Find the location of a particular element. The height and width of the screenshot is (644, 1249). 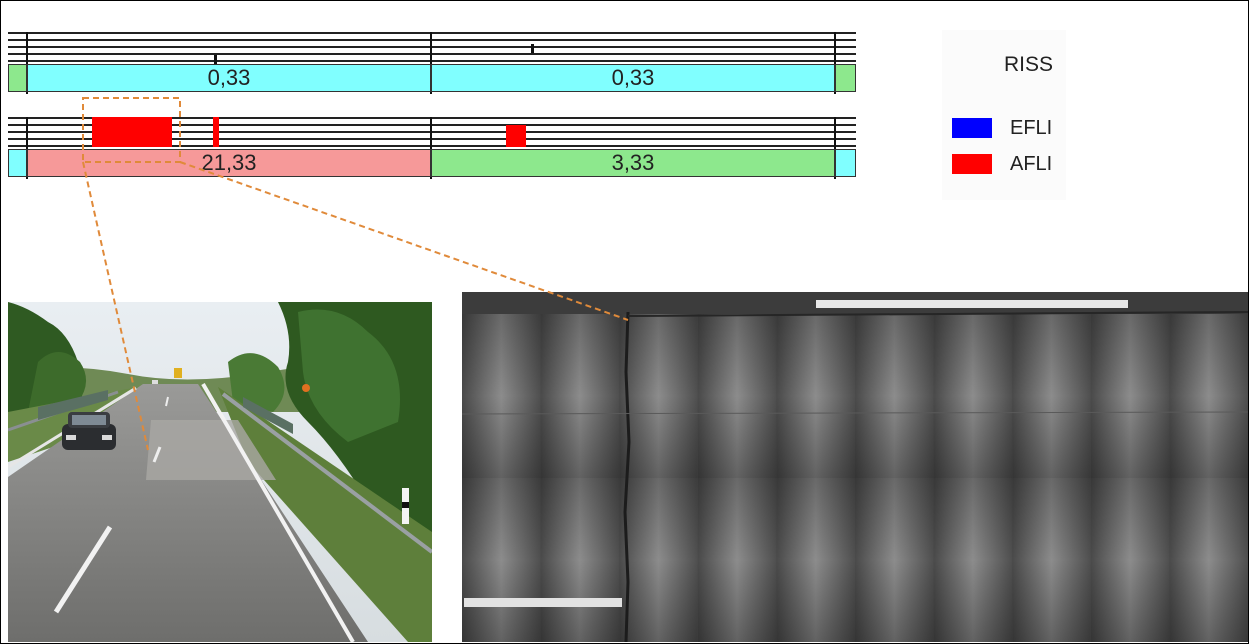

bottom-segment-2: 3,33 is located at coordinates (633, 163).